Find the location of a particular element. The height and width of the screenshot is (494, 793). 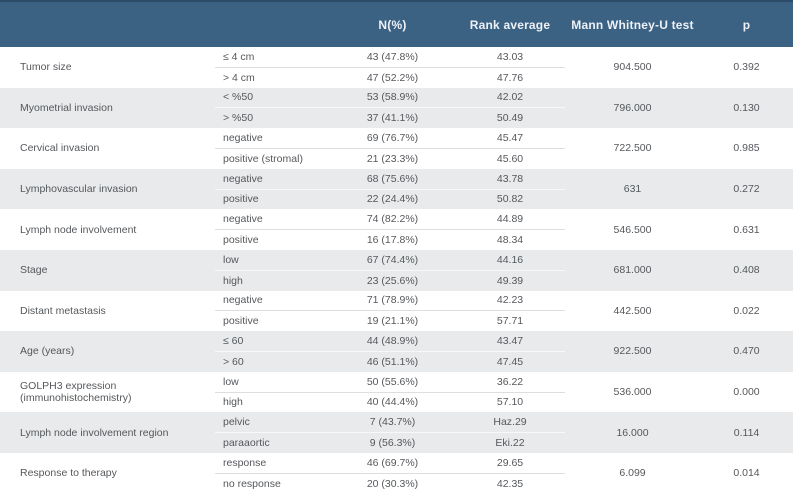

table-row: high 23 (25.6%) 49.39 is located at coordinates (396, 280).